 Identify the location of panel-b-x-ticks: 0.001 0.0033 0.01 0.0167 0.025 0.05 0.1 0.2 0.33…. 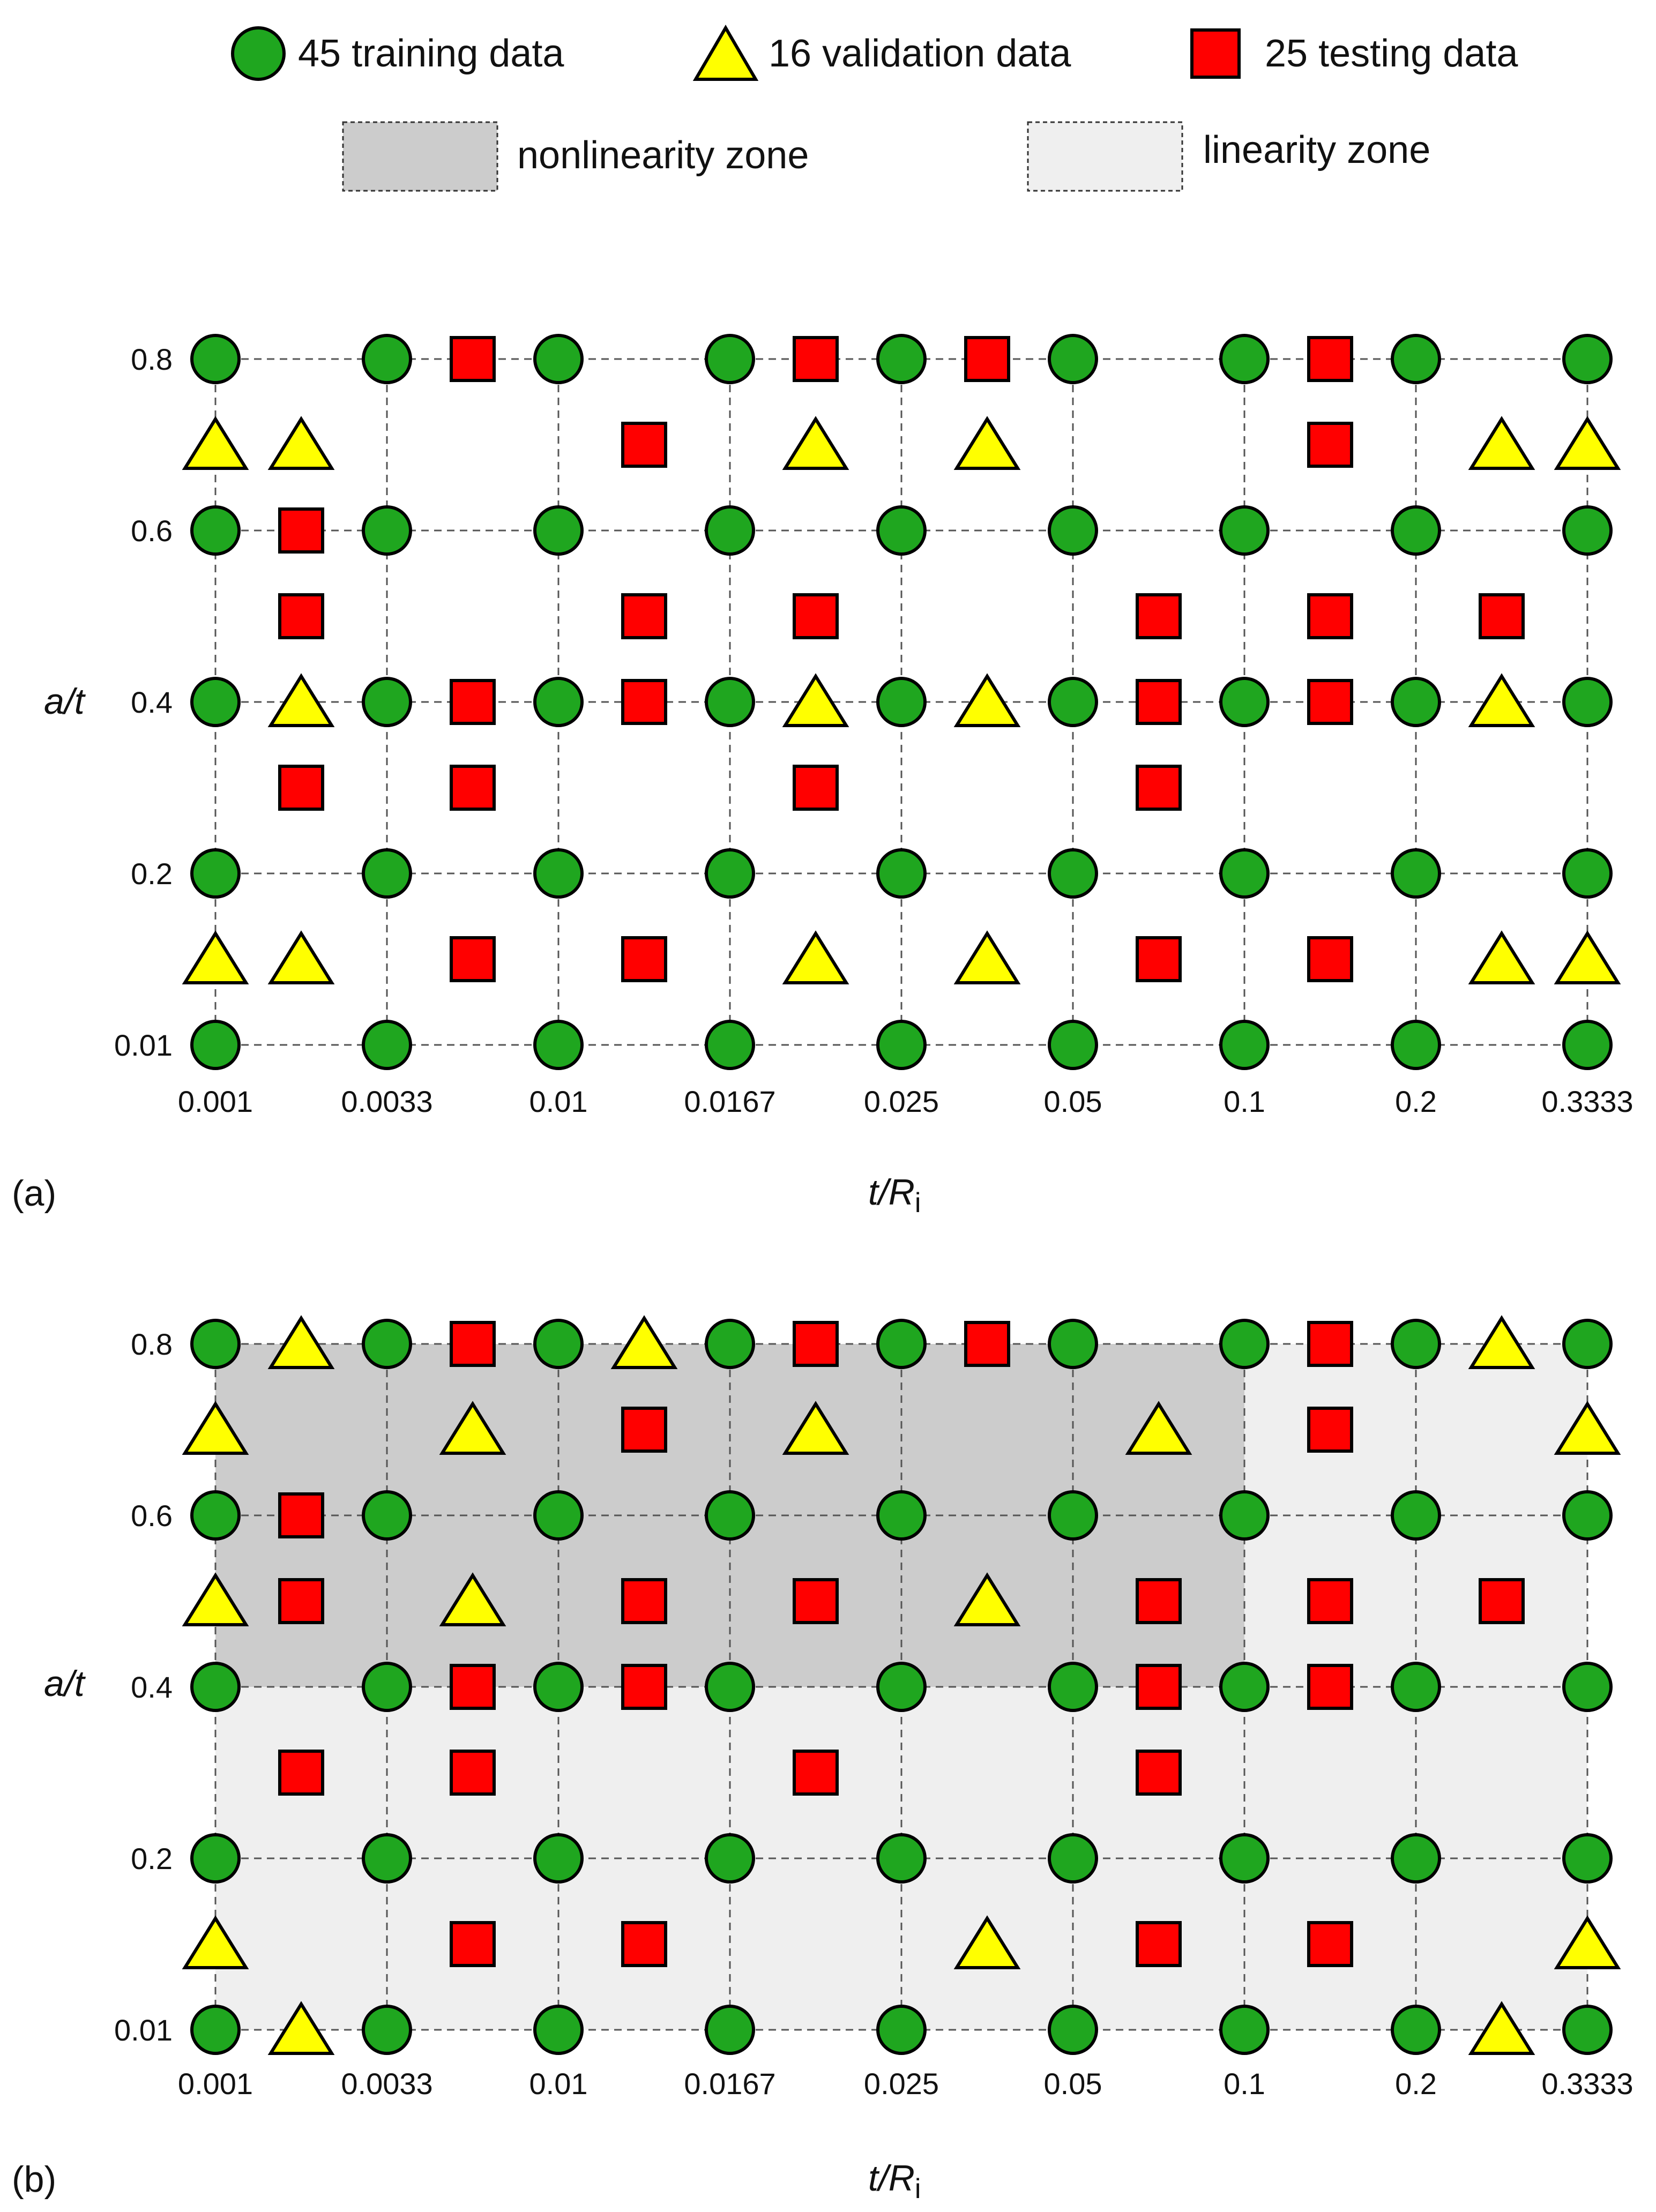
(905, 2084).